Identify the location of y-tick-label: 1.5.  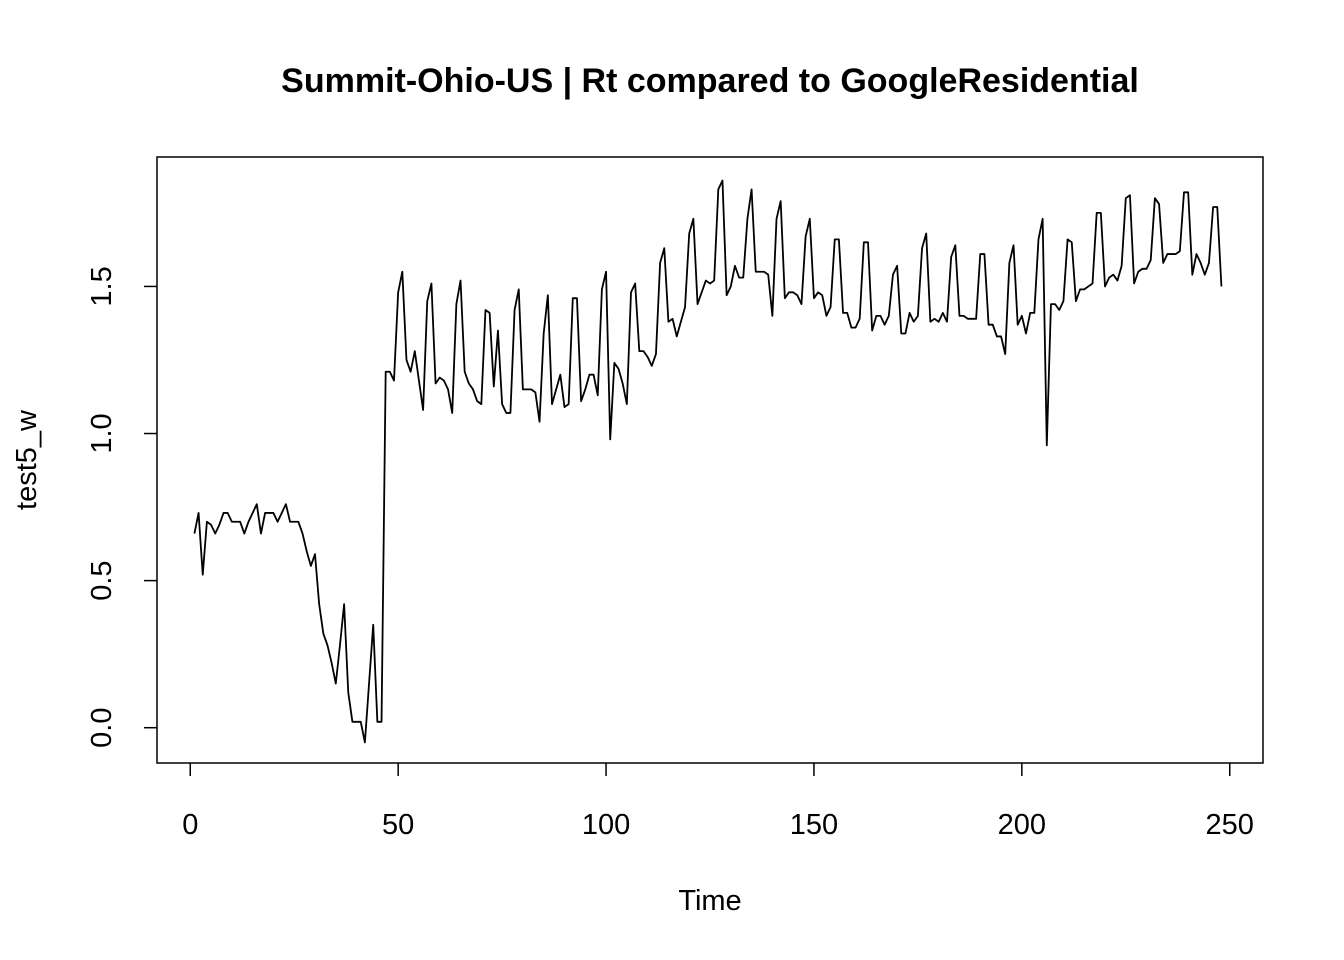
(102, 286).